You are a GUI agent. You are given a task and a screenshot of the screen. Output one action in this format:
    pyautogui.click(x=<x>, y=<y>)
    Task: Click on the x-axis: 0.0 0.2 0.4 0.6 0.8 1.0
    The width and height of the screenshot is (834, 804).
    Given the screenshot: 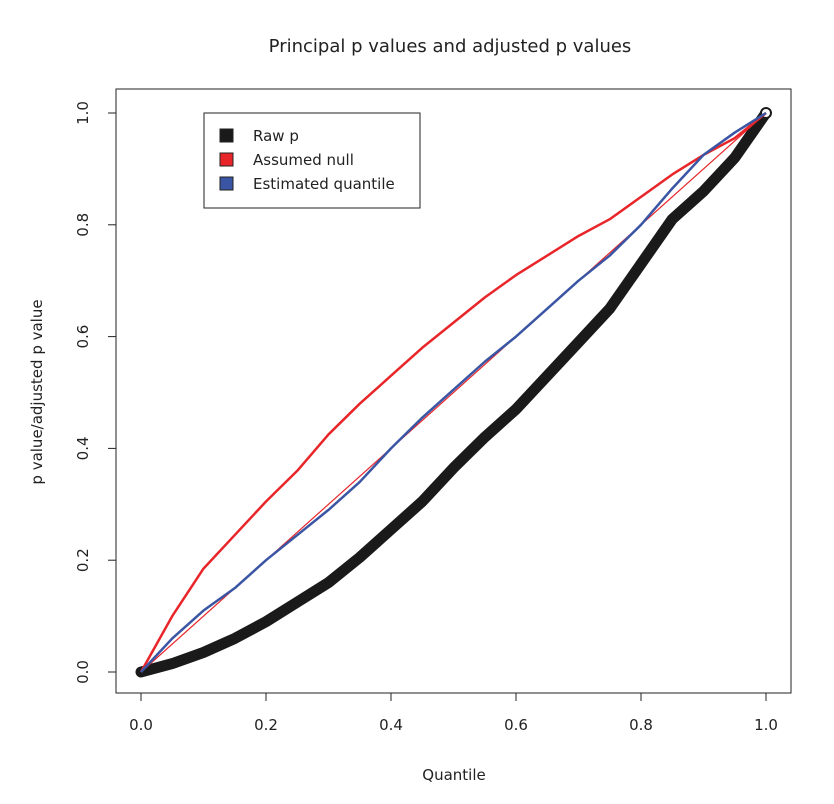 What is the action you would take?
    pyautogui.click(x=453, y=713)
    